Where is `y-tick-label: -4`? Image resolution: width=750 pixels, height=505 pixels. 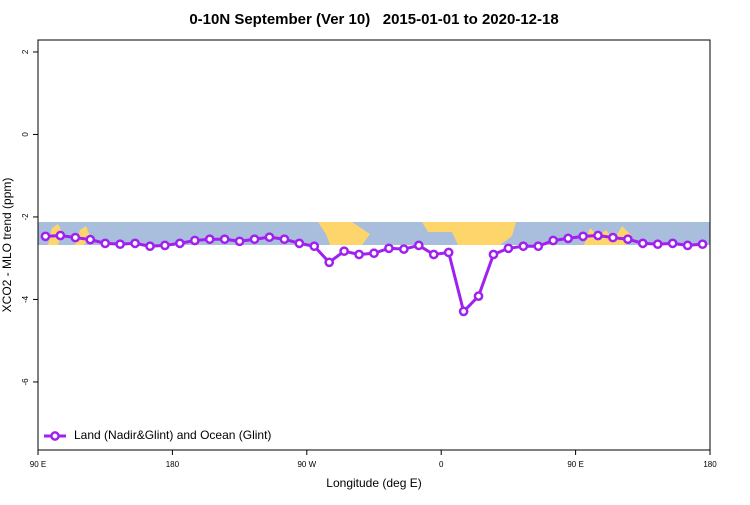 y-tick-label: -4 is located at coordinates (25, 299).